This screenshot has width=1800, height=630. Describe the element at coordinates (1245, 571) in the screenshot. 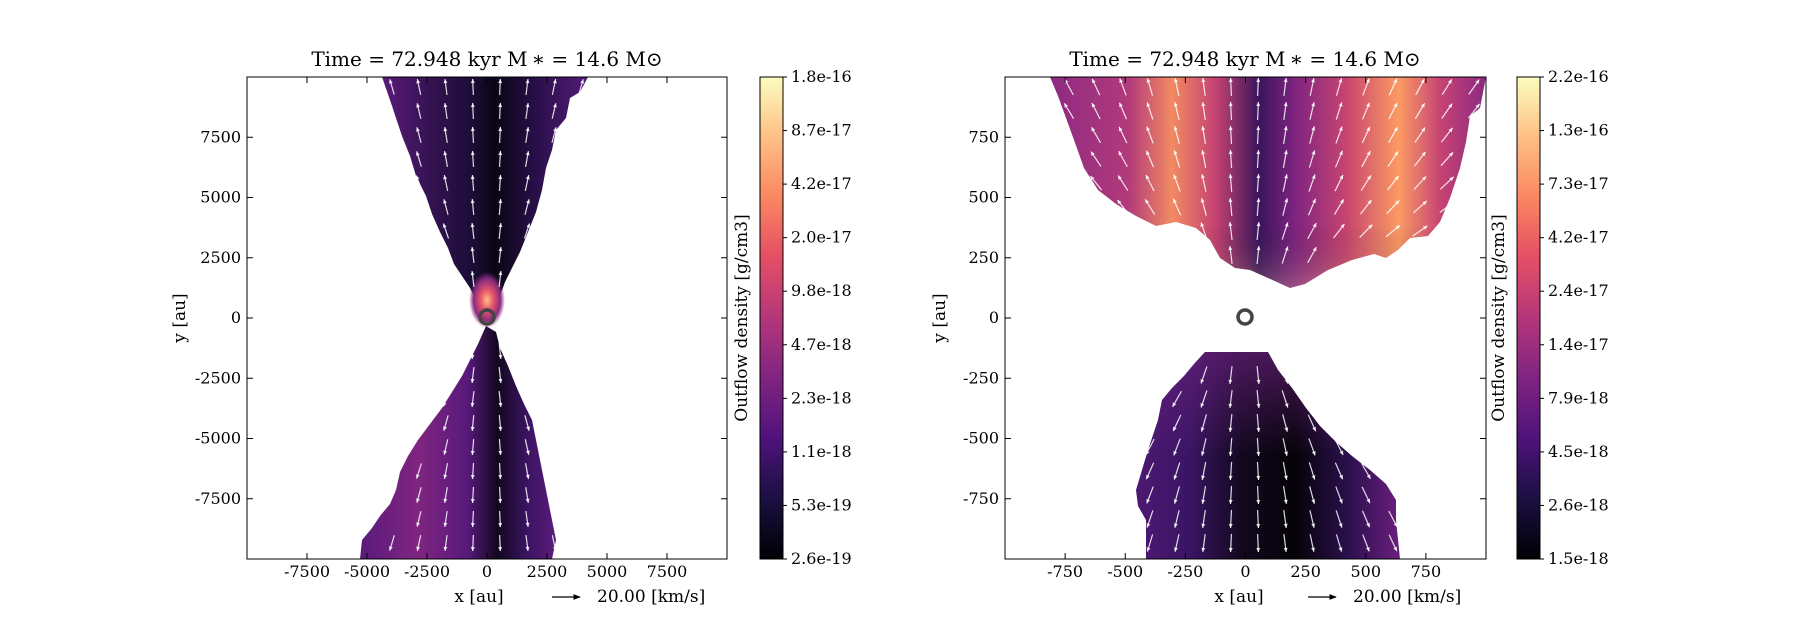

I see `right-xtick-label: 0` at that location.